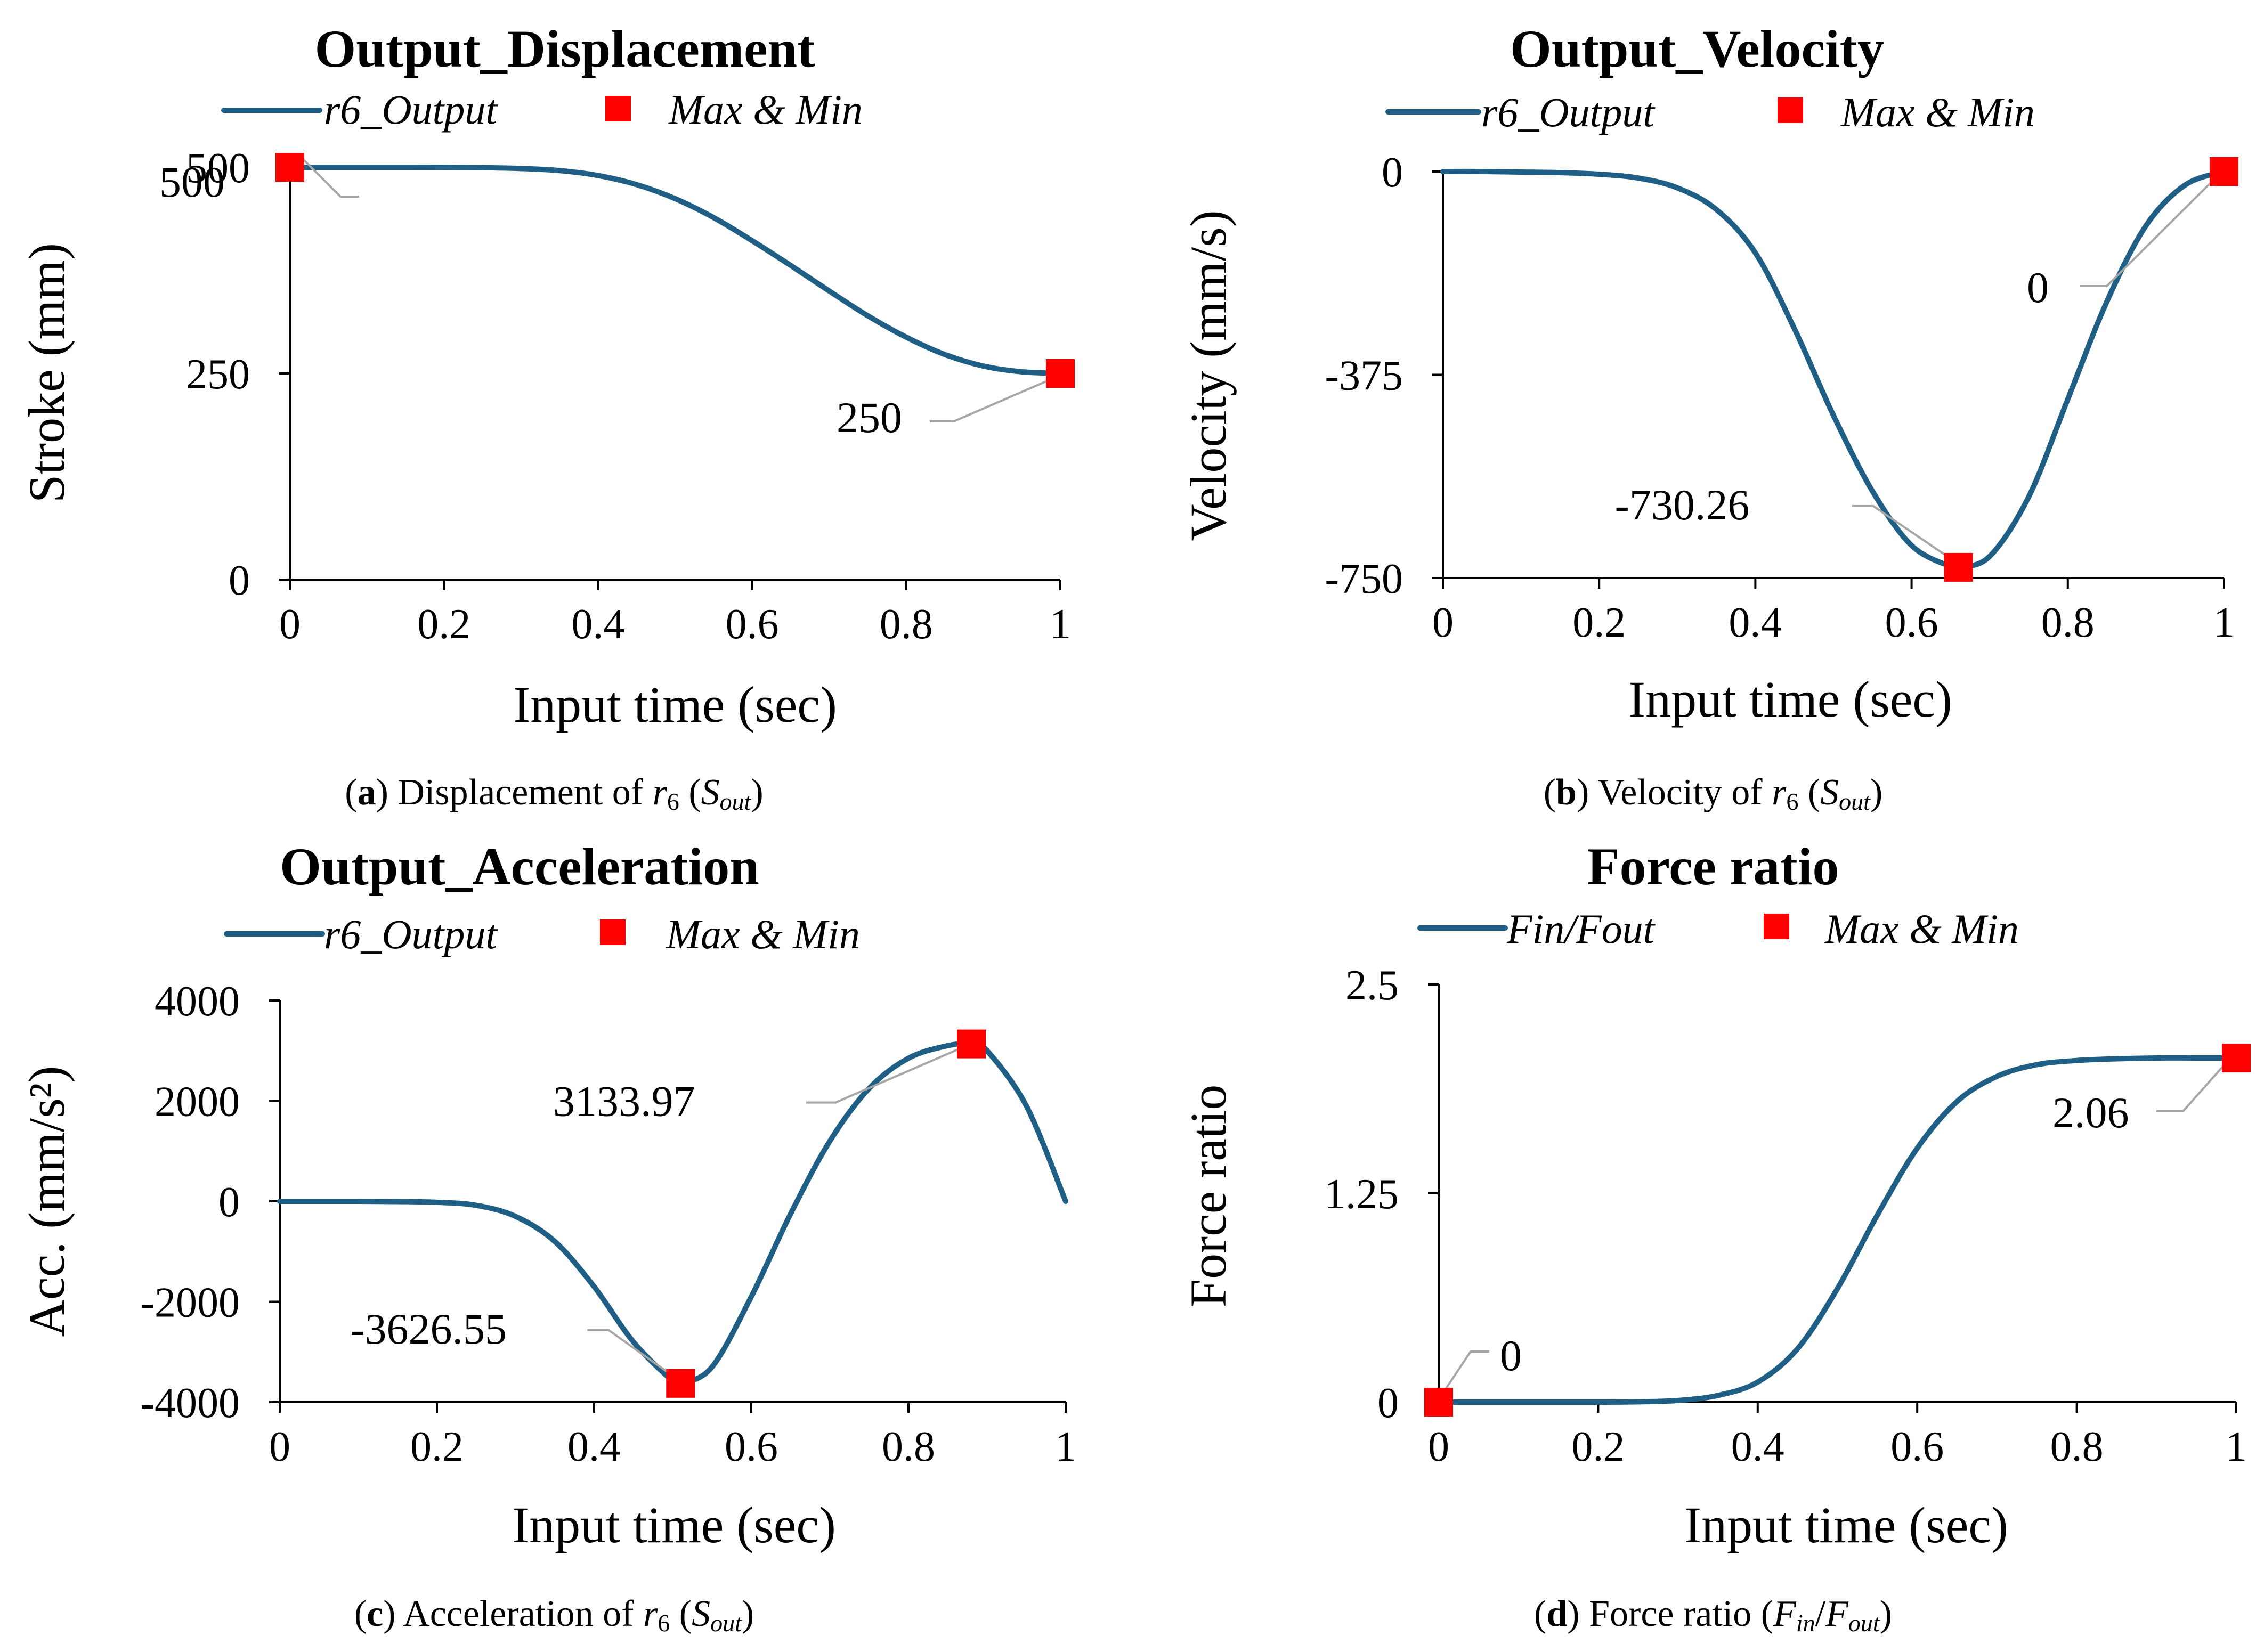  Describe the element at coordinates (1697, 48) in the screenshot. I see `chart-title: Output_Velocity` at that location.